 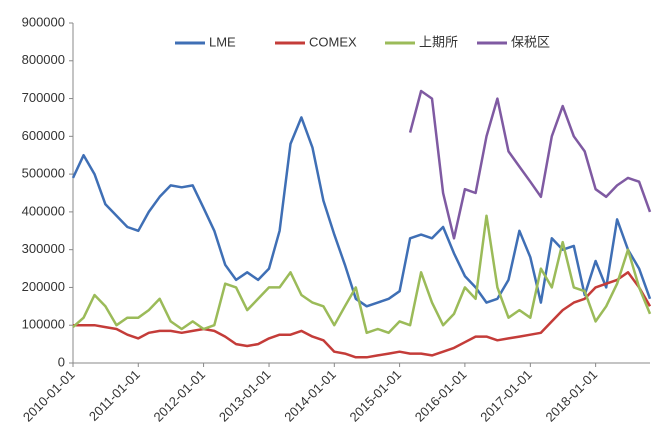 I want to click on y-tick-label: 700000, so click(x=43, y=97).